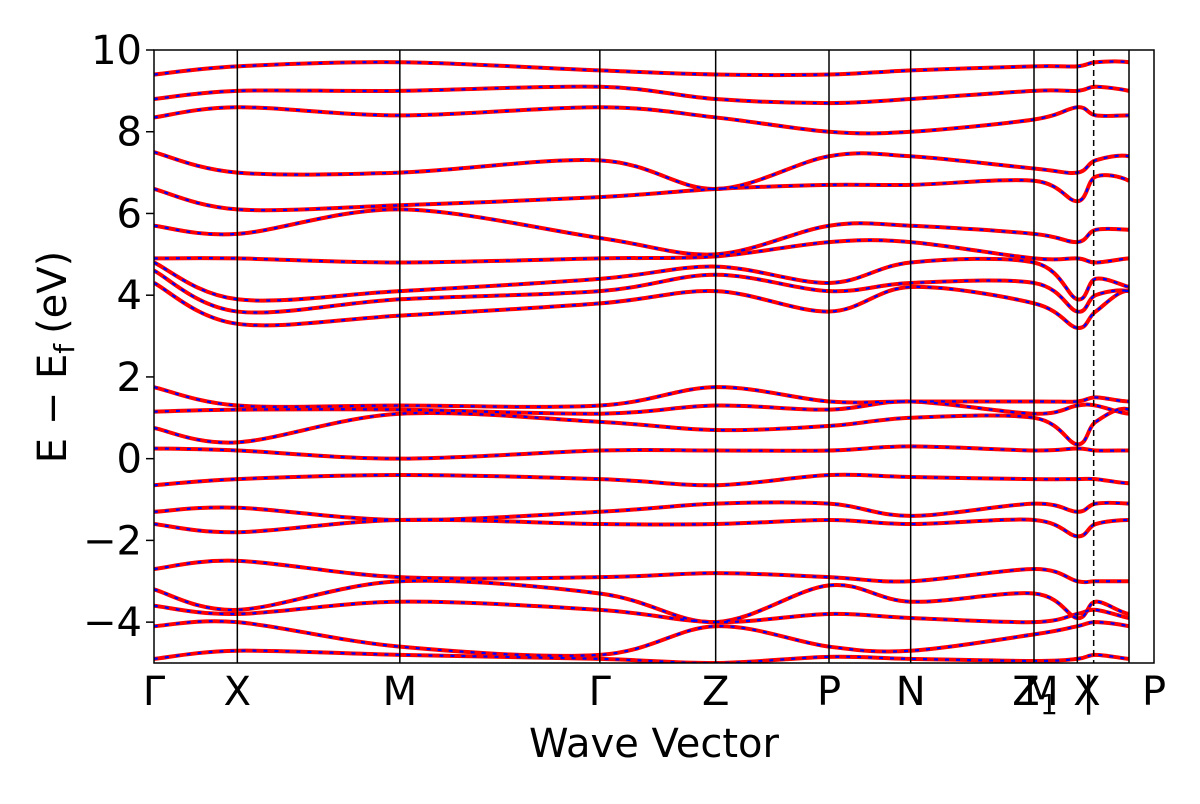  Describe the element at coordinates (1049, 704) in the screenshot. I see `x-tick-label-subscript: 1` at that location.